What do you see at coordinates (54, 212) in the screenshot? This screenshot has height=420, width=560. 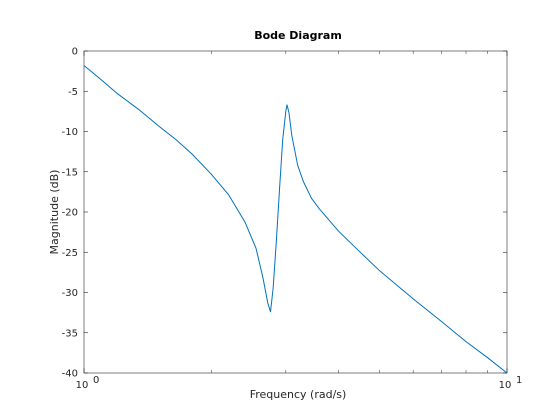 I see `y-axis-label: Magnitude (dB)` at bounding box center [54, 212].